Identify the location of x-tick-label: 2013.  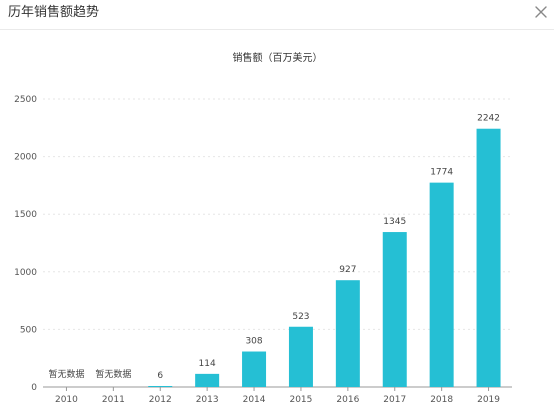
(207, 400).